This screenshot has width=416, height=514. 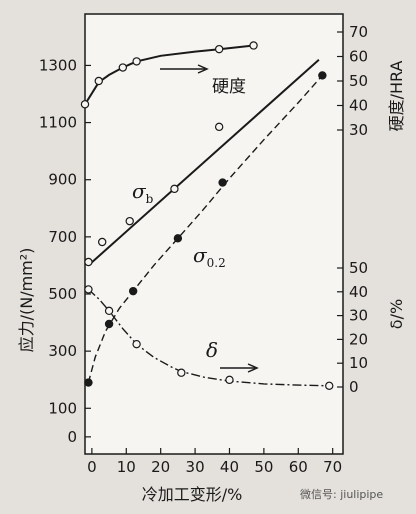 What do you see at coordinates (126, 467) in the screenshot?
I see `x-tick-label: 10` at bounding box center [126, 467].